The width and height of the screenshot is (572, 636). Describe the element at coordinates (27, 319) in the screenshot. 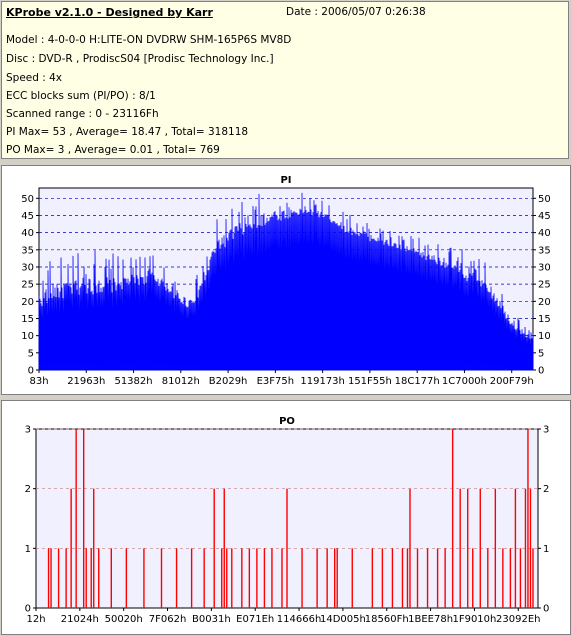

I see `y-tick-label: 15` at that location.